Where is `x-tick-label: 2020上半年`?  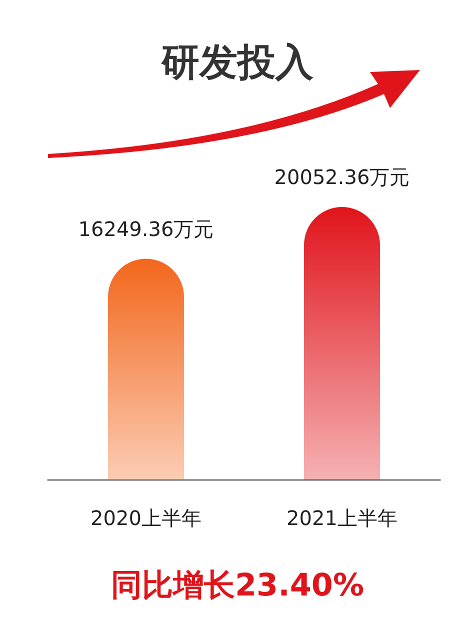
x-tick-label: 2020上半年 is located at coordinates (146, 518).